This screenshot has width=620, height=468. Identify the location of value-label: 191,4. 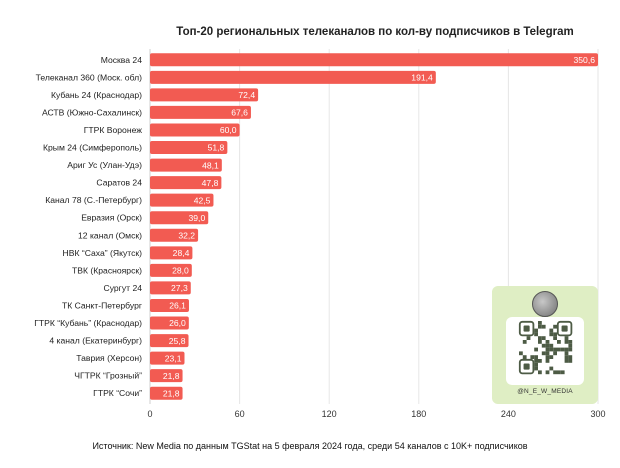
(422, 78).